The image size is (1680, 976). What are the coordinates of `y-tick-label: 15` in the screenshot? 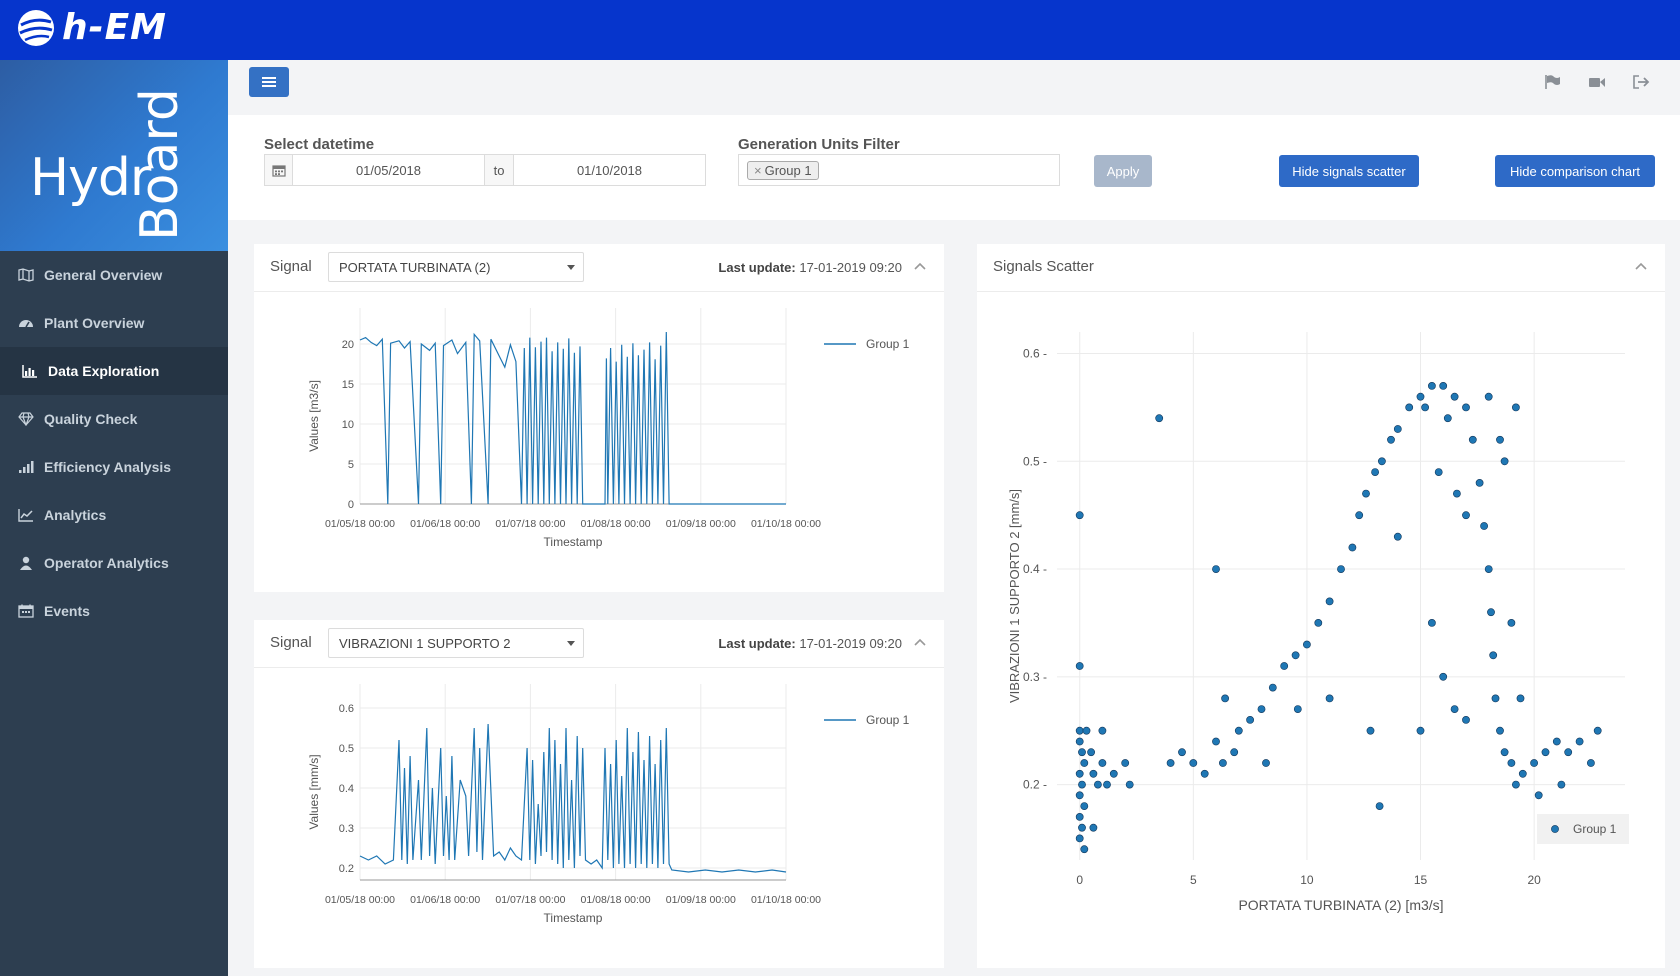 It's located at (348, 385).